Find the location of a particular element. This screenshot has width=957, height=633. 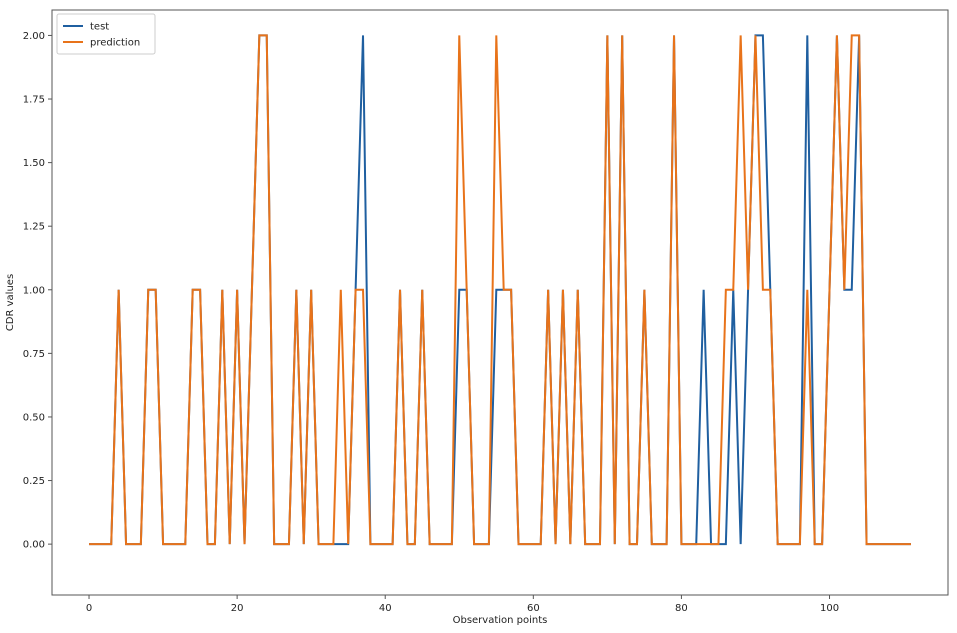

y-tick-label: 1.00 is located at coordinates (34, 290).